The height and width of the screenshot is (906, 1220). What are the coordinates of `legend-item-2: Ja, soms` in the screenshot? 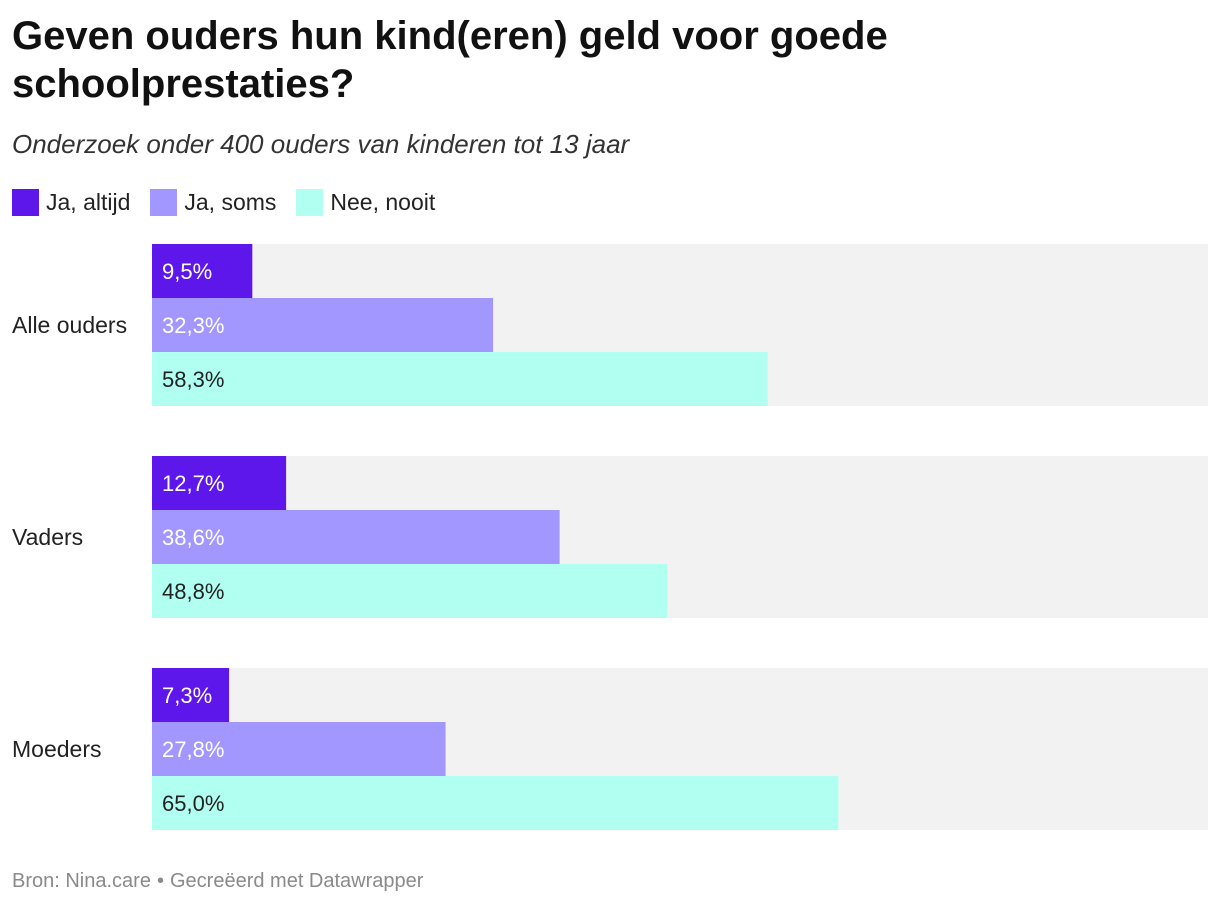 It's located at (213, 202).